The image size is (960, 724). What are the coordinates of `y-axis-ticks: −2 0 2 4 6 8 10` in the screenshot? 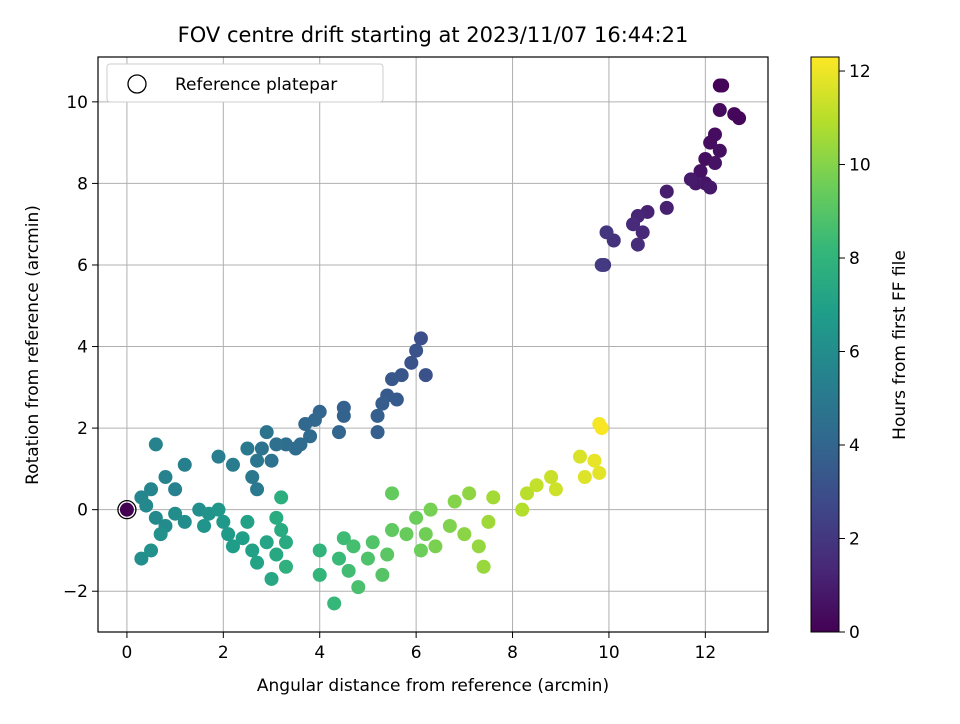 It's located at (80, 347).